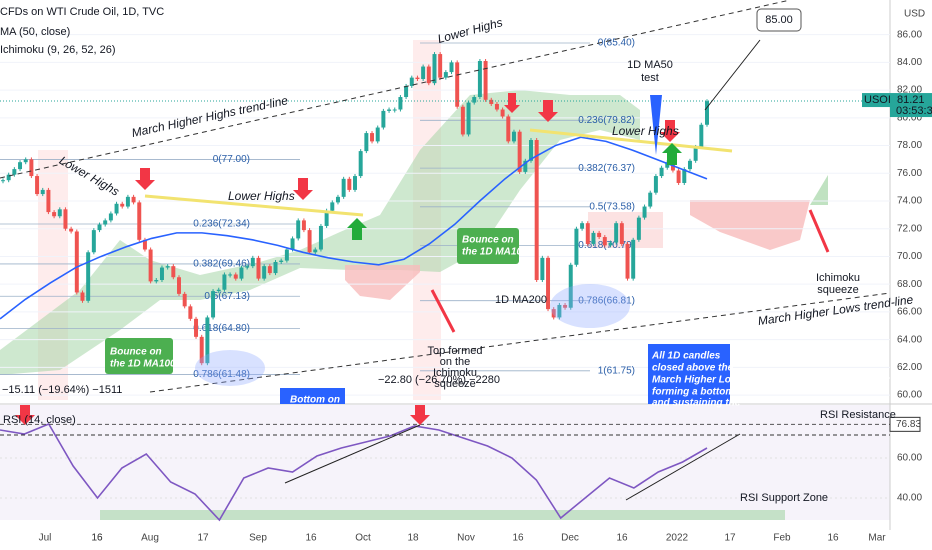 The image size is (932, 550). What do you see at coordinates (693, 368) in the screenshot?
I see `annotation: closed above the` at bounding box center [693, 368].